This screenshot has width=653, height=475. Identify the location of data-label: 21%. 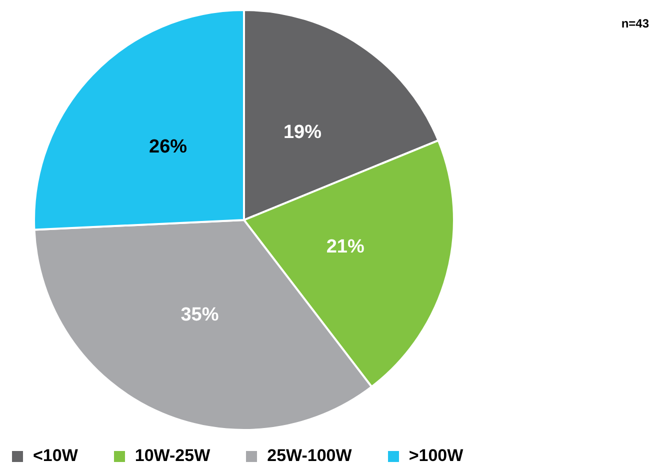
(345, 247).